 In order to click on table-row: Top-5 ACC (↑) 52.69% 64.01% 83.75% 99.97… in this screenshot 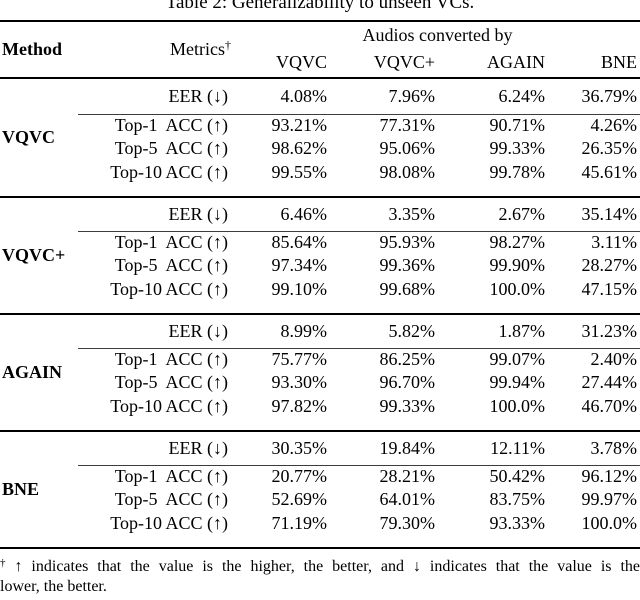, I will do `click(320, 499)`.